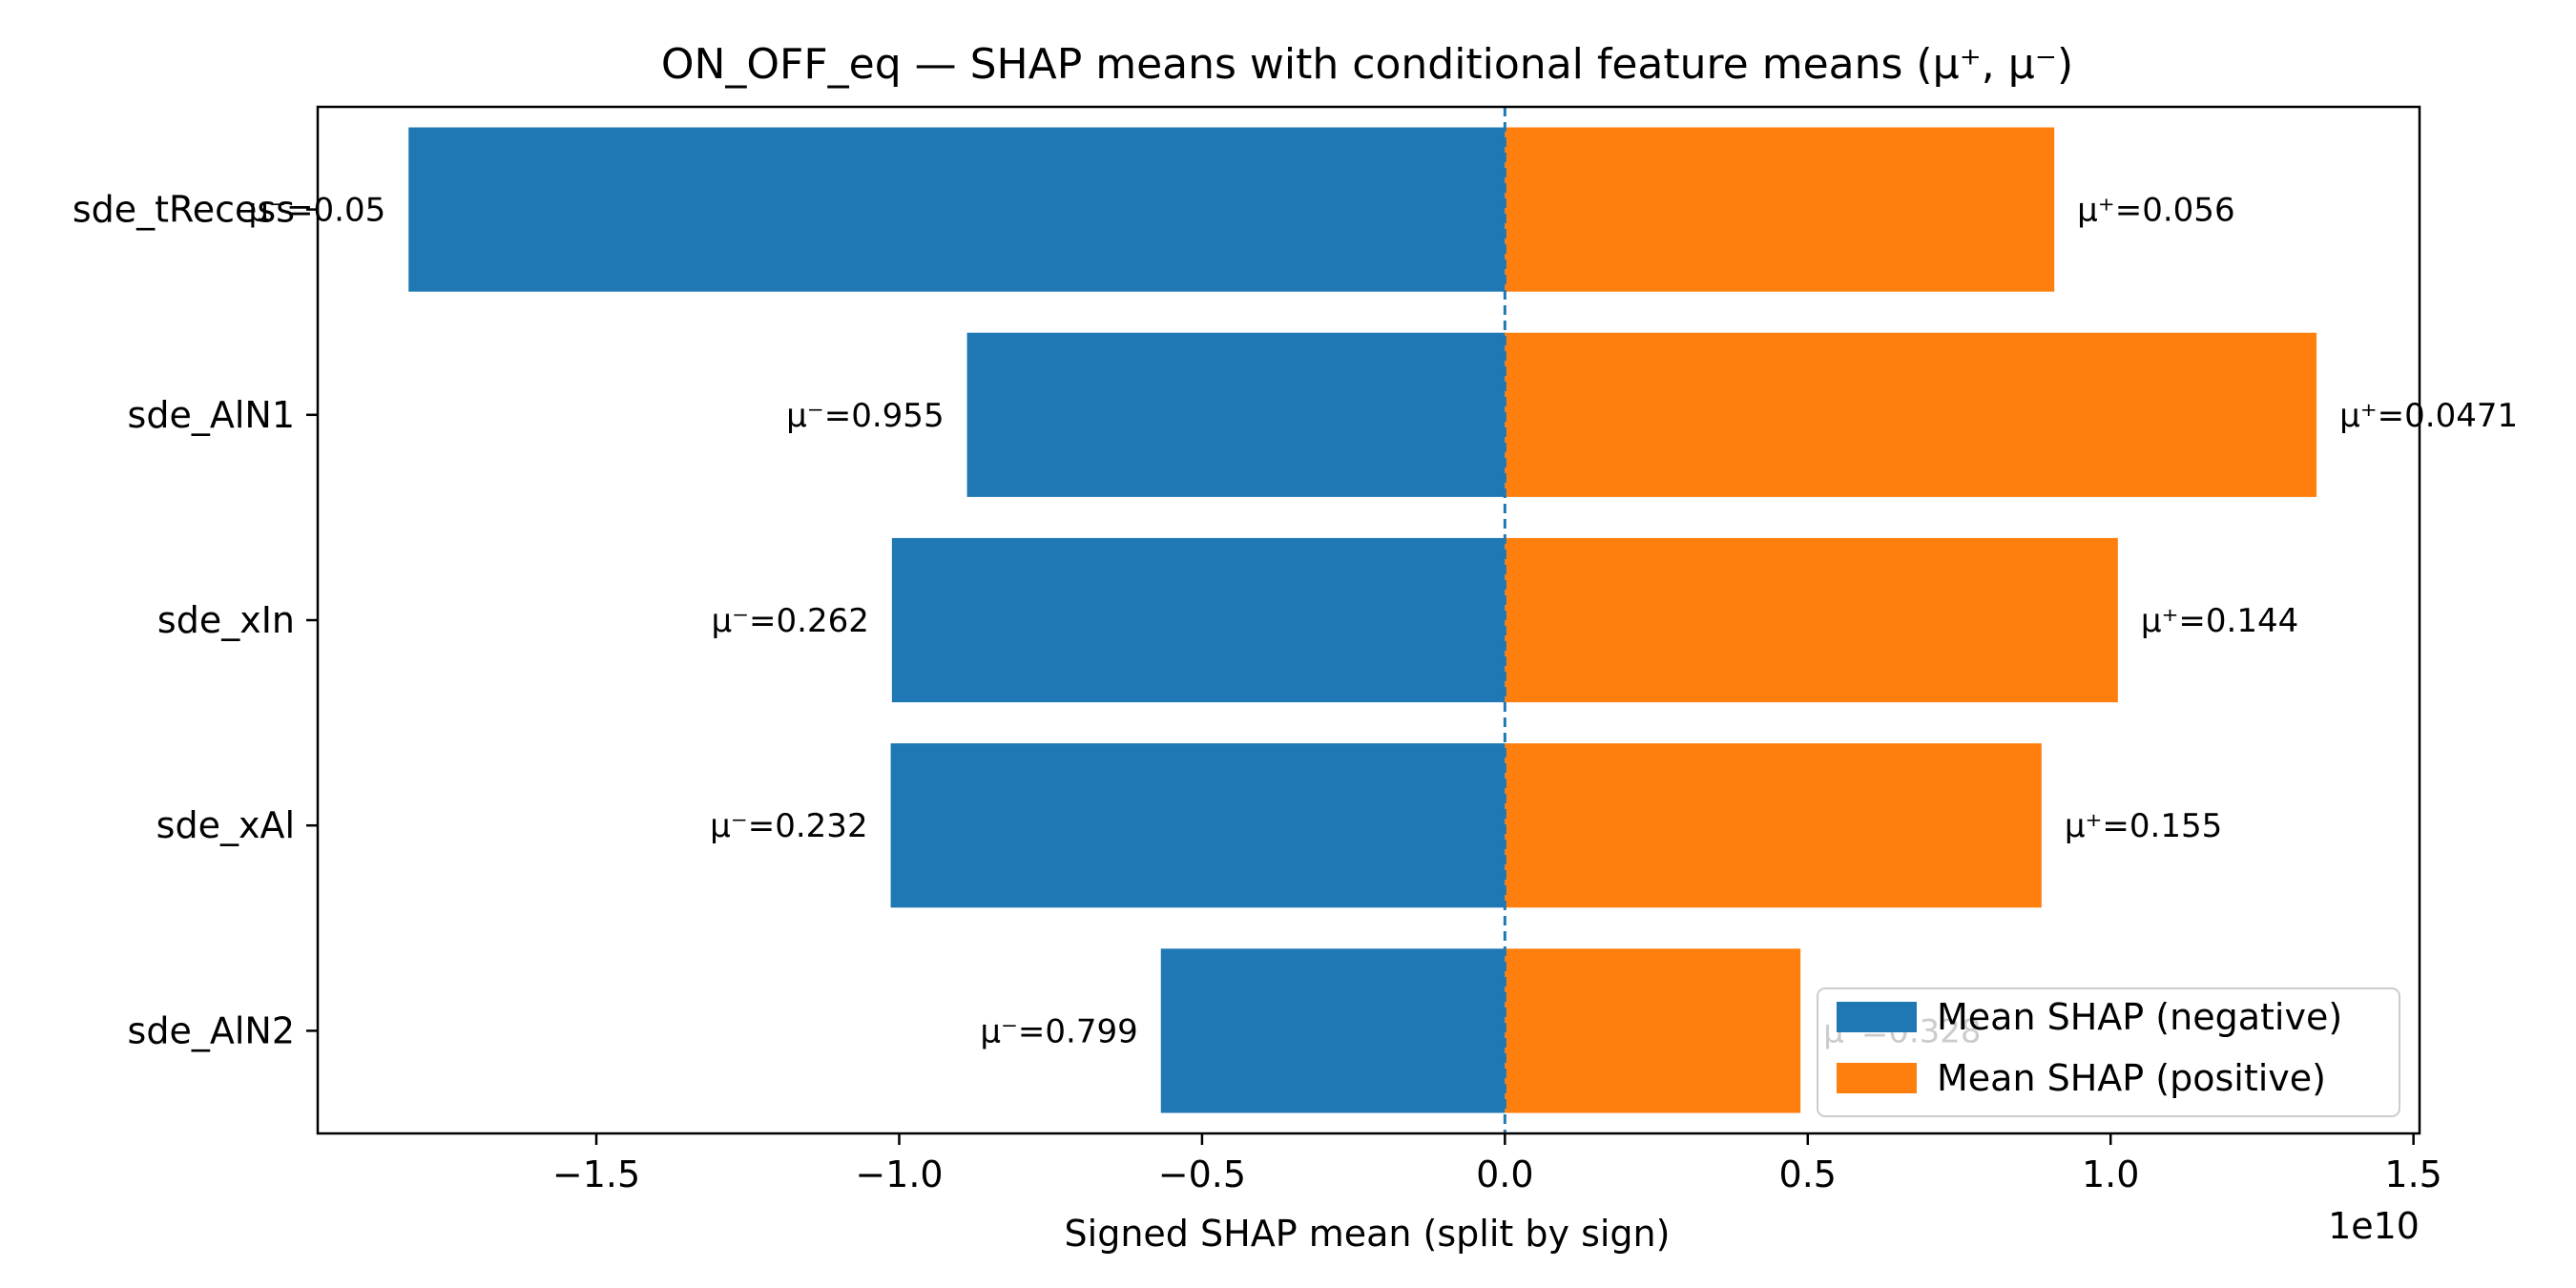 This screenshot has width=2576, height=1288. What do you see at coordinates (1504, 1174) in the screenshot?
I see `x-tick-label: 0.0` at bounding box center [1504, 1174].